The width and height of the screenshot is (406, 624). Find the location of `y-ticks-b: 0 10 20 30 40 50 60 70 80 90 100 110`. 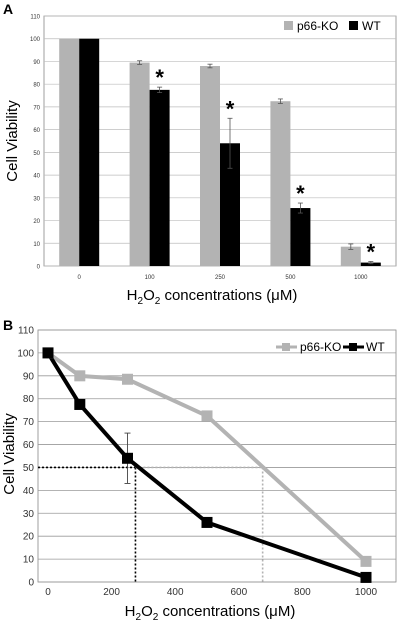

y-ticks-b: 0 10 20 30 40 50 60 70 80 90 100 110 is located at coordinates (25, 457).